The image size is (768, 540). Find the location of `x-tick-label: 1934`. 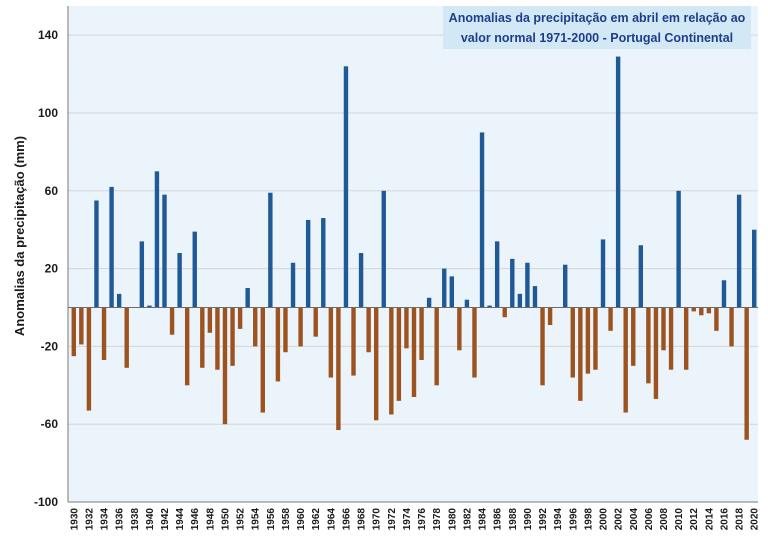

x-tick-label: 1934 is located at coordinates (105, 519).